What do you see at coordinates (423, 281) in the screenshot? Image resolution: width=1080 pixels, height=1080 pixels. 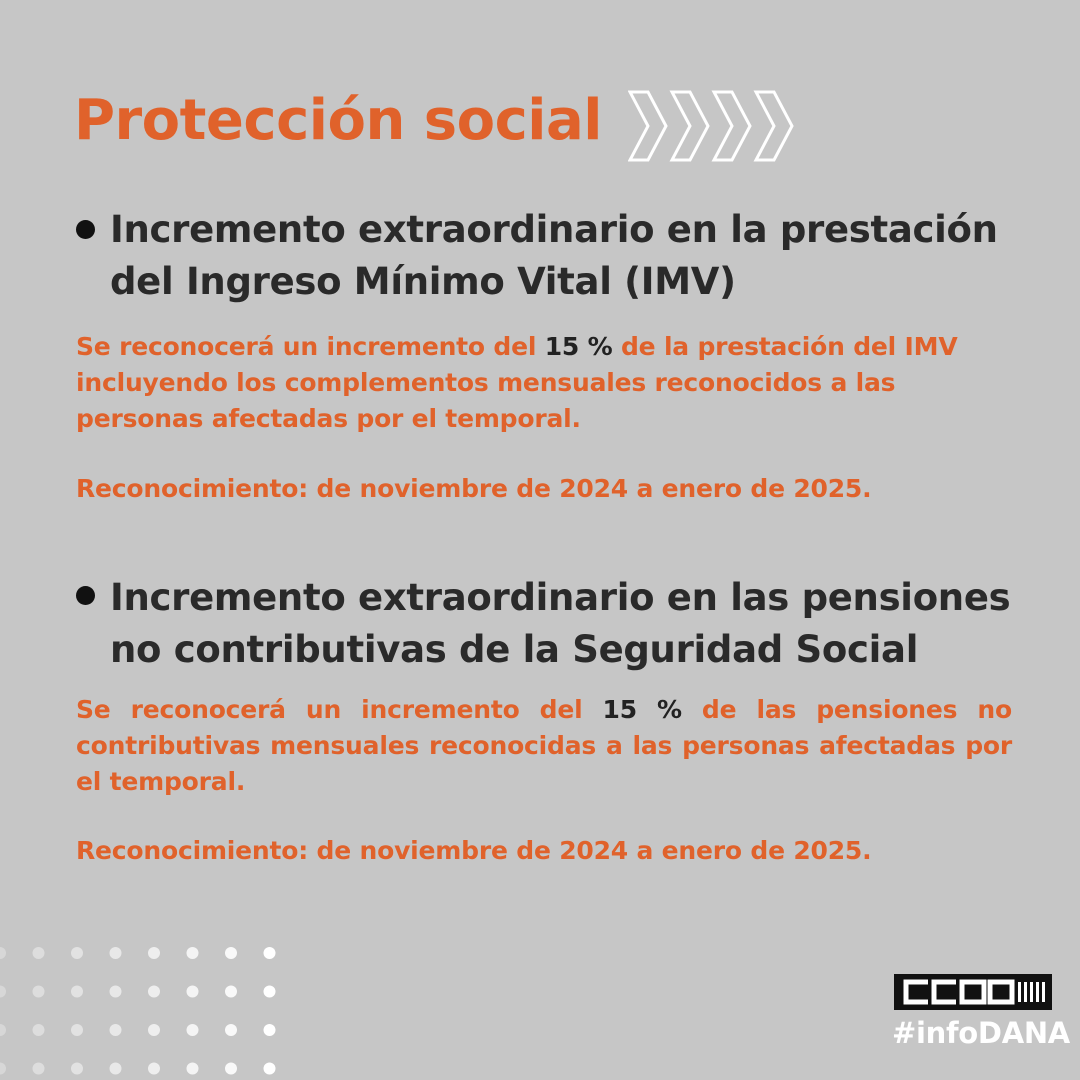 I see `section-heading-line: del Ingreso Mínimo Vital (IMV)` at bounding box center [423, 281].